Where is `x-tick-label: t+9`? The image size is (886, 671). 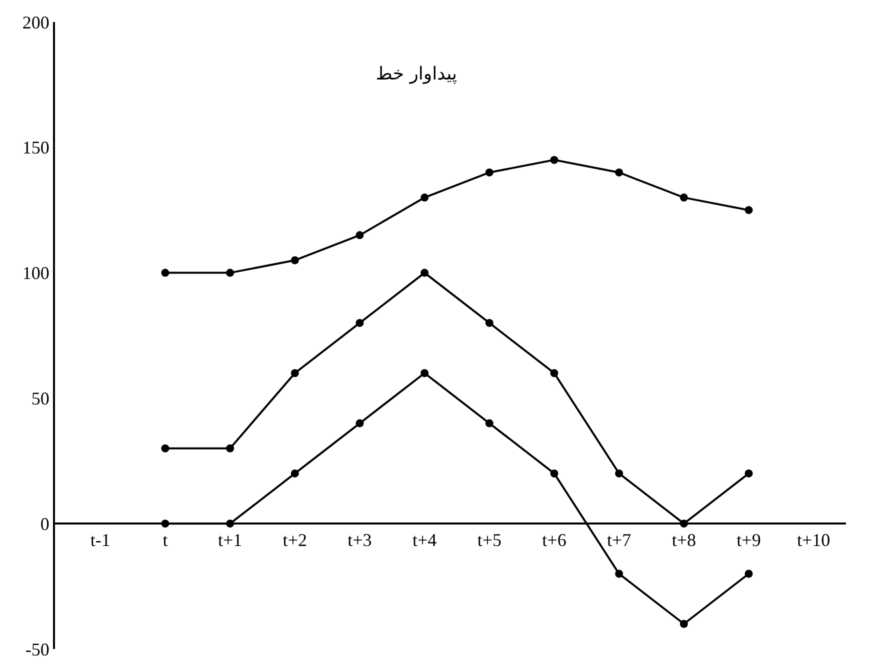 x-tick-label: t+9 is located at coordinates (748, 540).